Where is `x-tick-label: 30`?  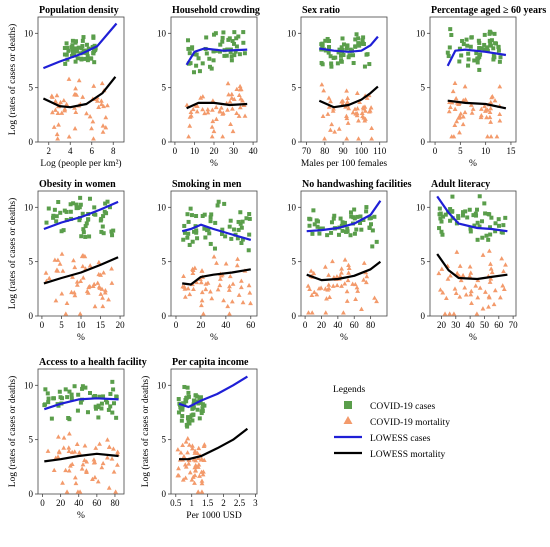
x-tick-label: 30 is located at coordinates (234, 151).